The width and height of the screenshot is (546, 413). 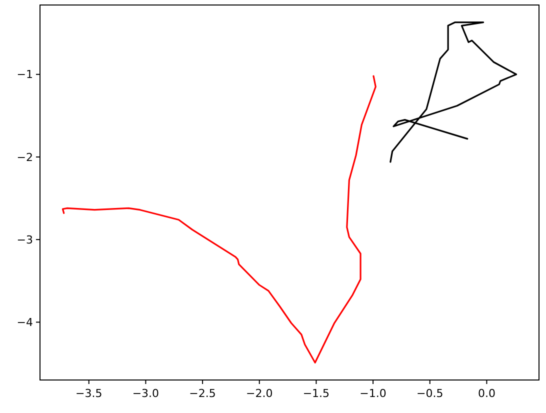 What do you see at coordinates (202, 393) in the screenshot?
I see `x-tick-label: −2.5` at bounding box center [202, 393].